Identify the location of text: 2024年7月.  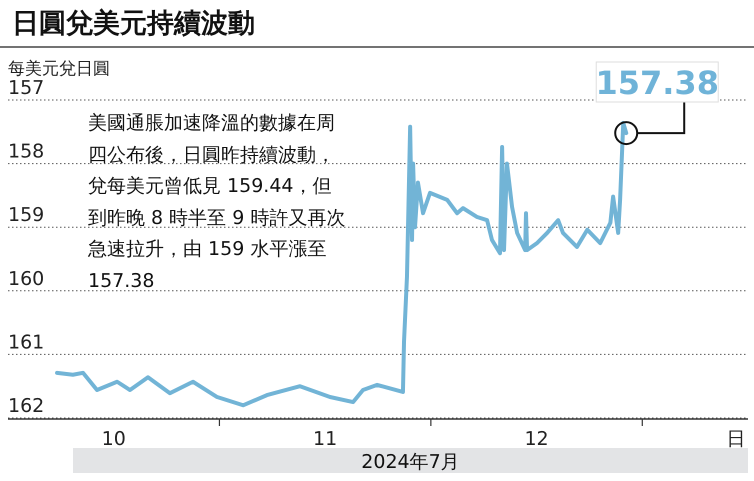
(410, 462).